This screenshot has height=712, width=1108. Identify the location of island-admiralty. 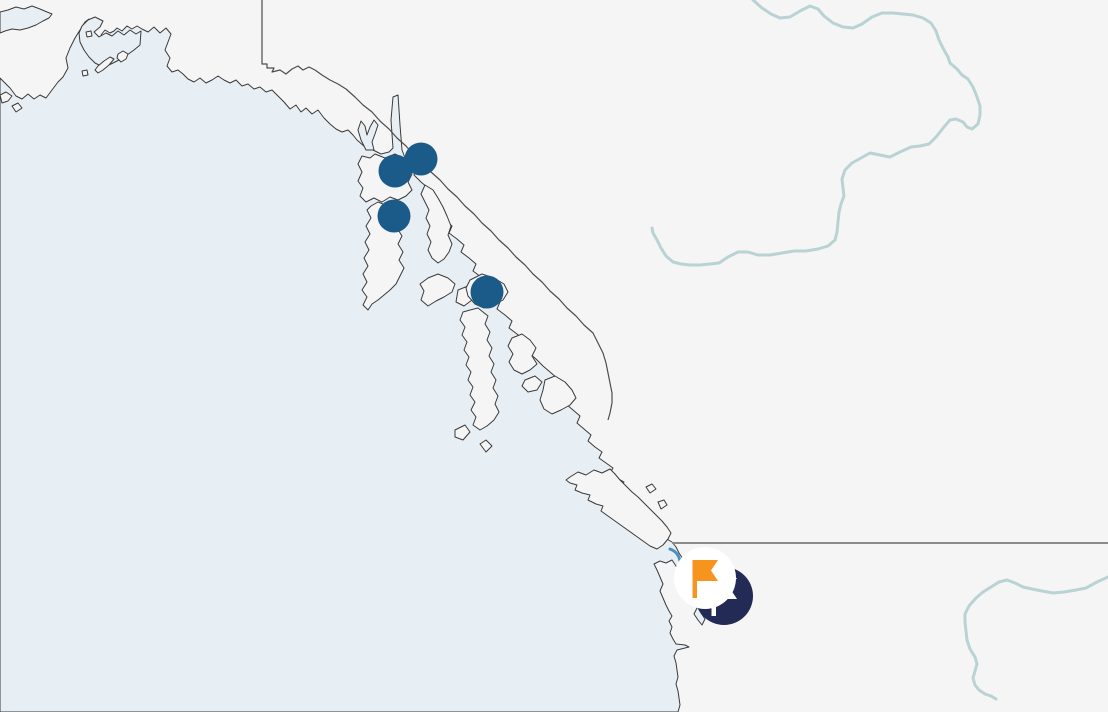
(436, 224).